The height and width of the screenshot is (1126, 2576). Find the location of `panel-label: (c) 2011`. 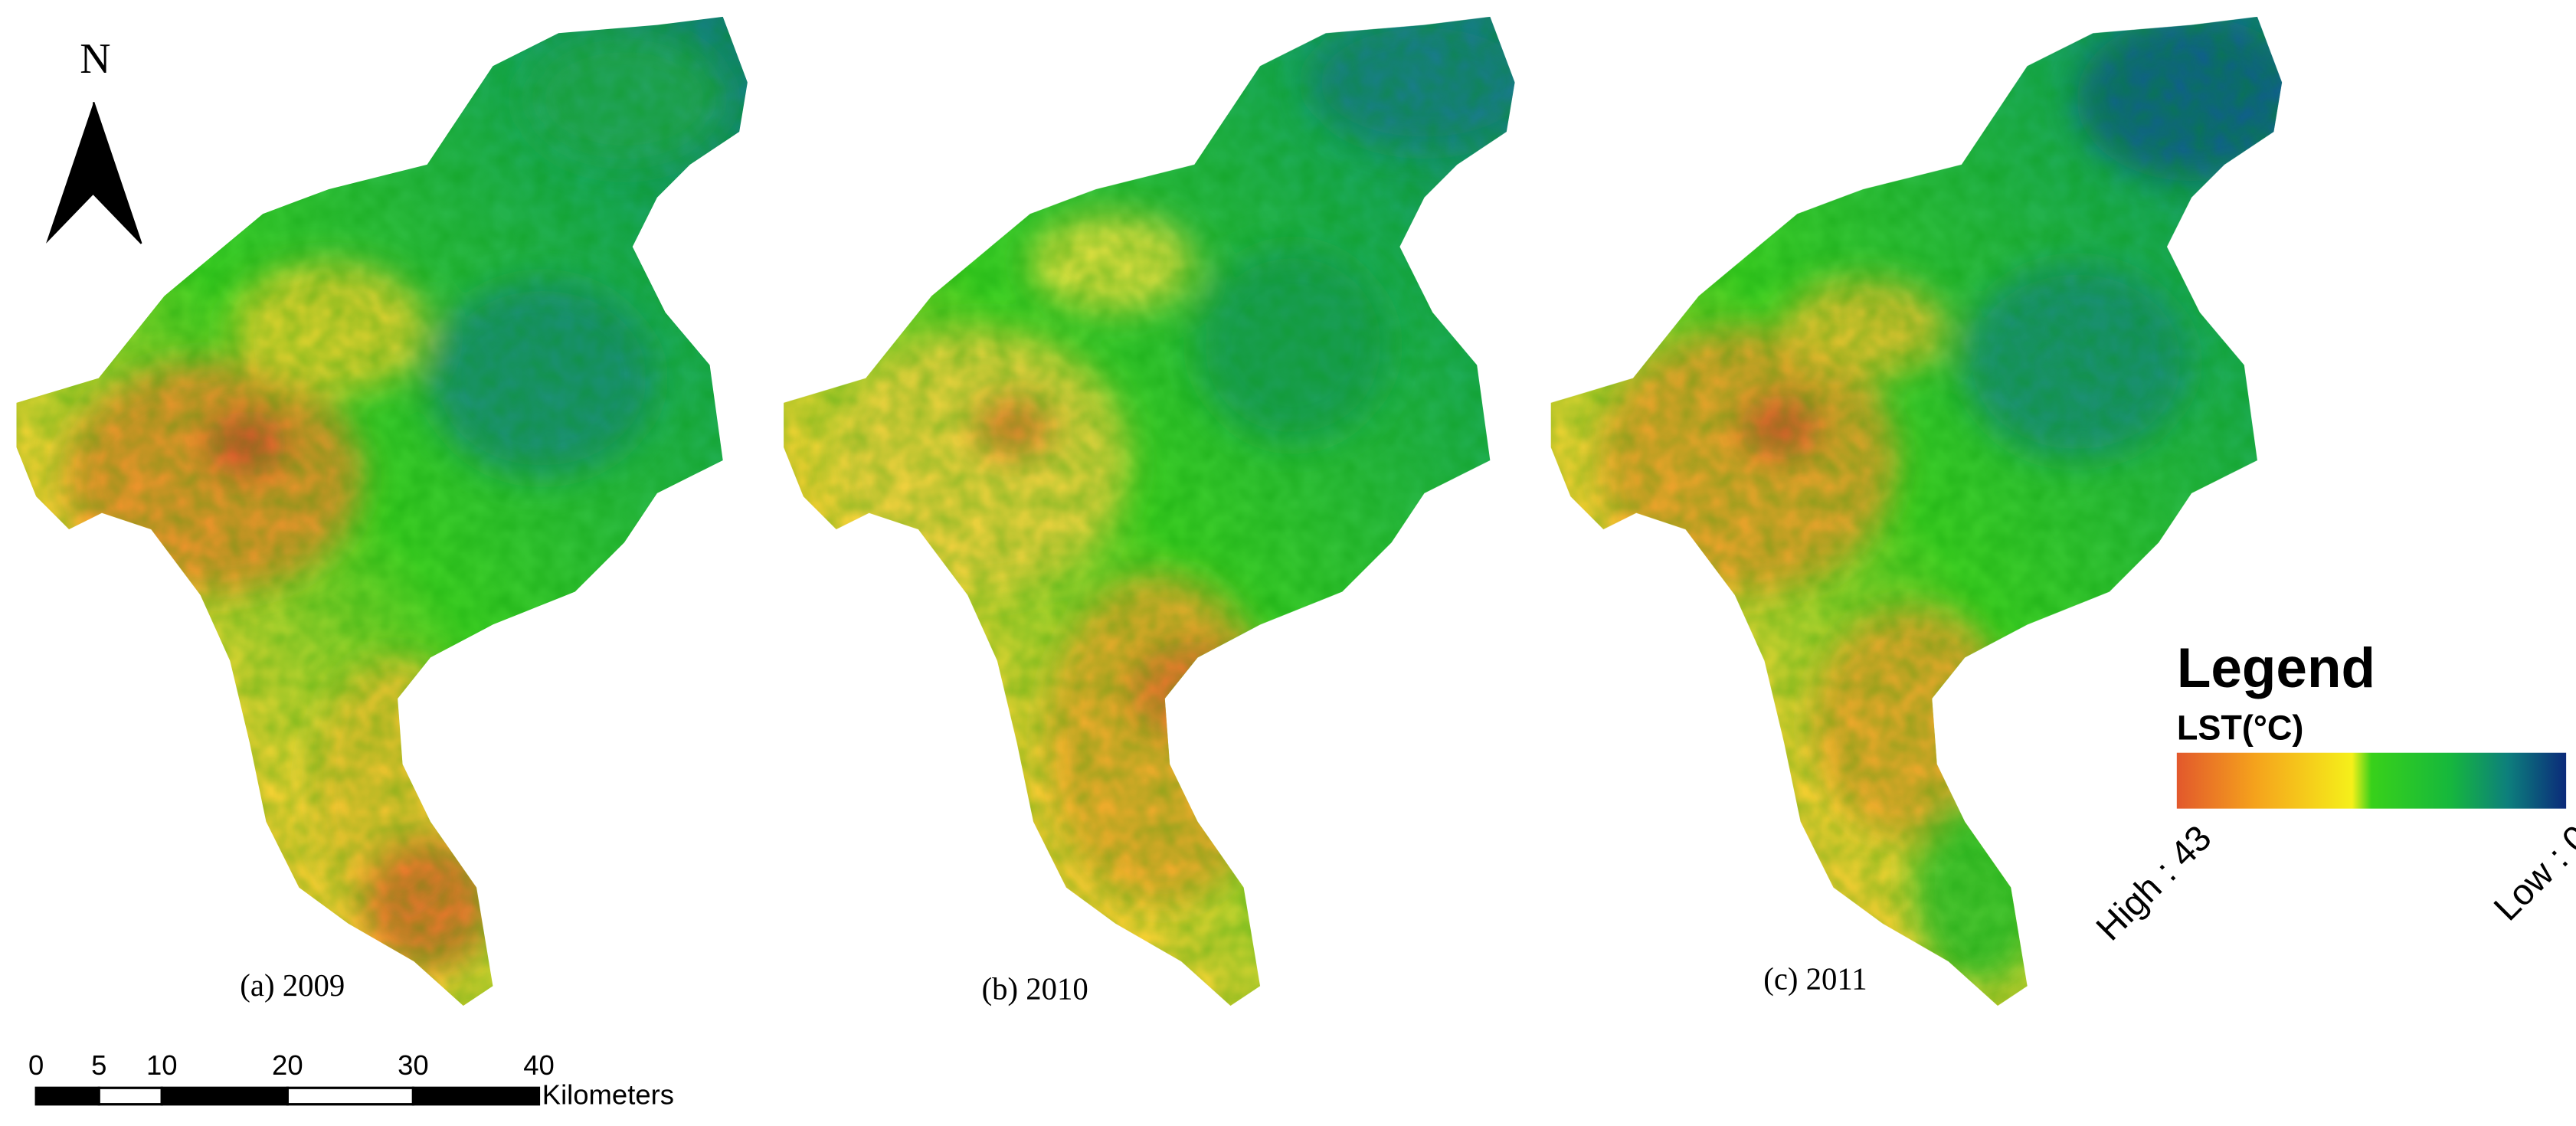

panel-label: (c) 2011 is located at coordinates (1815, 979).